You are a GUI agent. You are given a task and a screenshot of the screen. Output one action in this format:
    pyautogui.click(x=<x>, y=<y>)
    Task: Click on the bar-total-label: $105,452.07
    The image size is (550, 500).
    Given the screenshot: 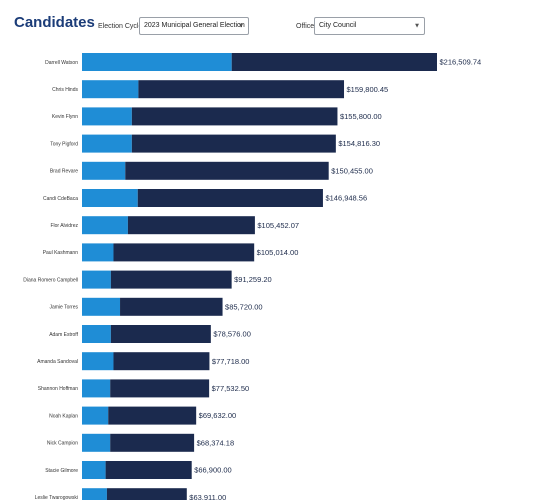 What is the action you would take?
    pyautogui.click(x=278, y=225)
    